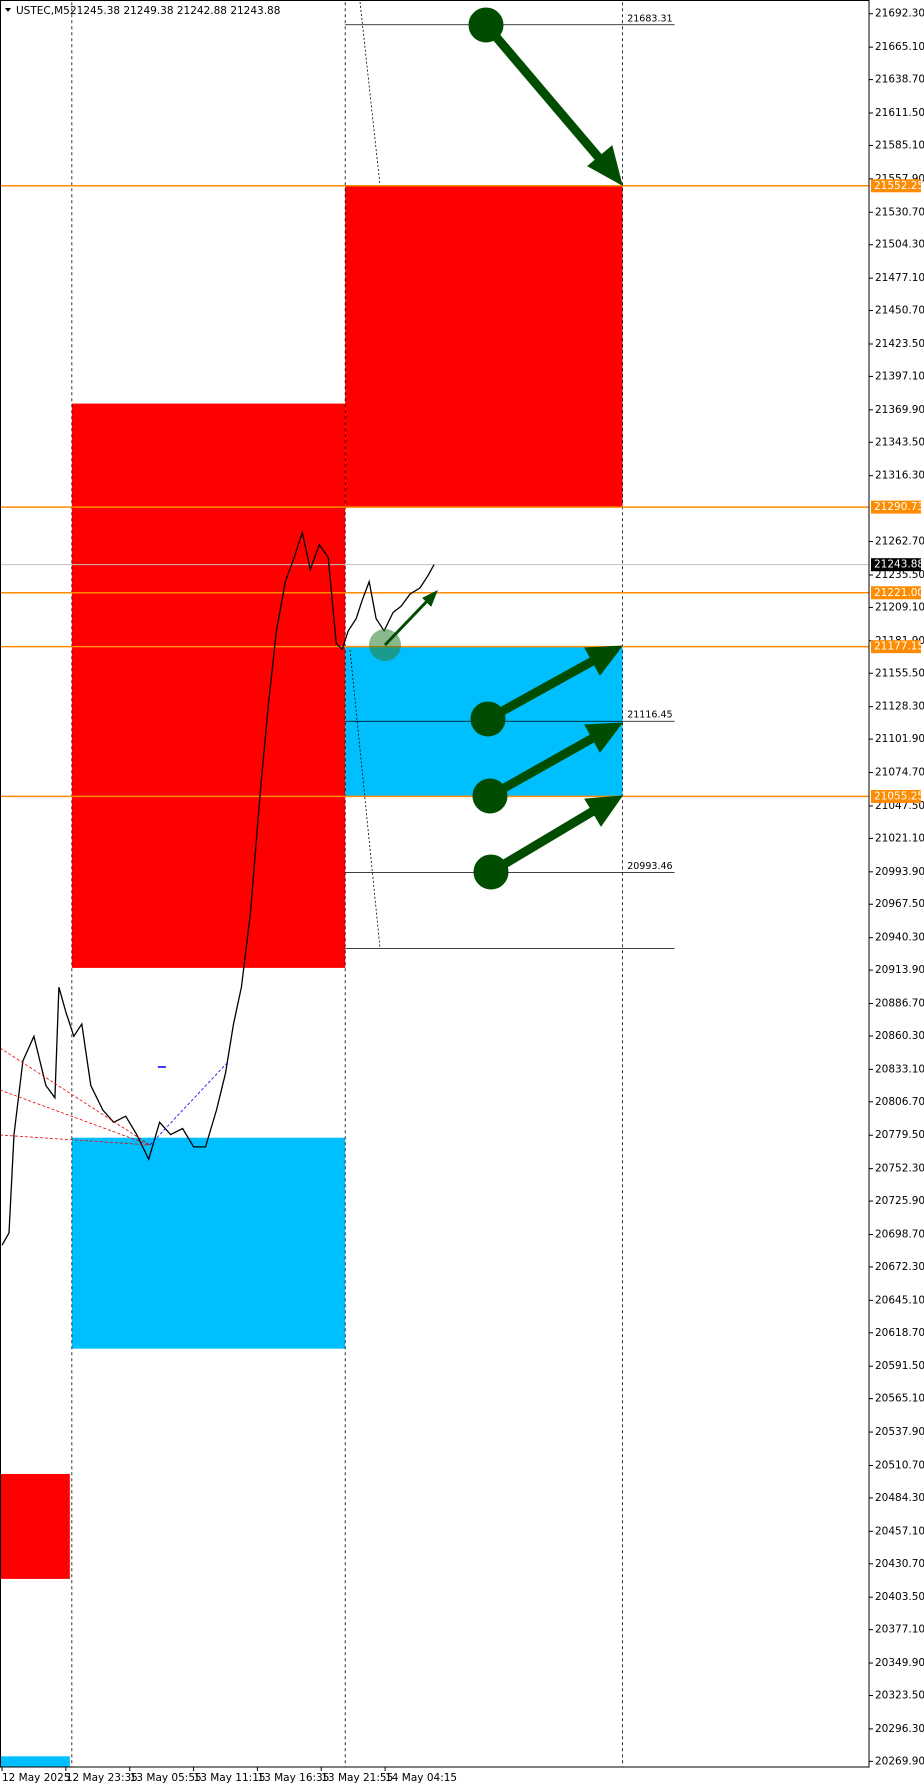 The image size is (924, 1788). I want to click on price-tag, so click(896, 565).